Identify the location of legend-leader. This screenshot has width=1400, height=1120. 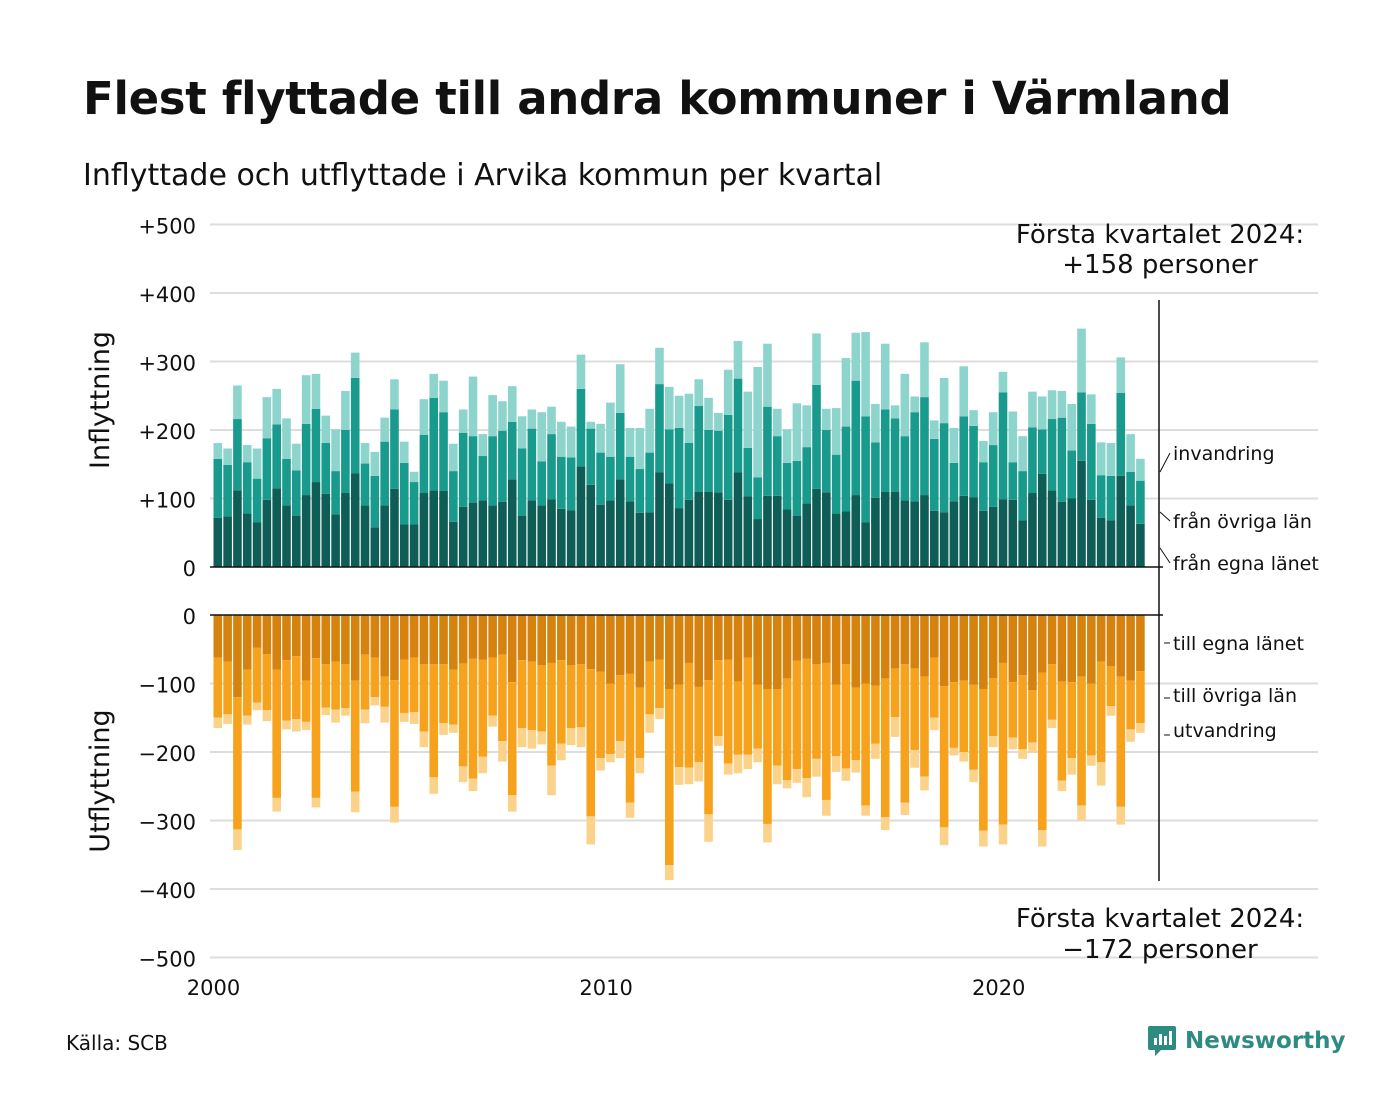
(1165, 516).